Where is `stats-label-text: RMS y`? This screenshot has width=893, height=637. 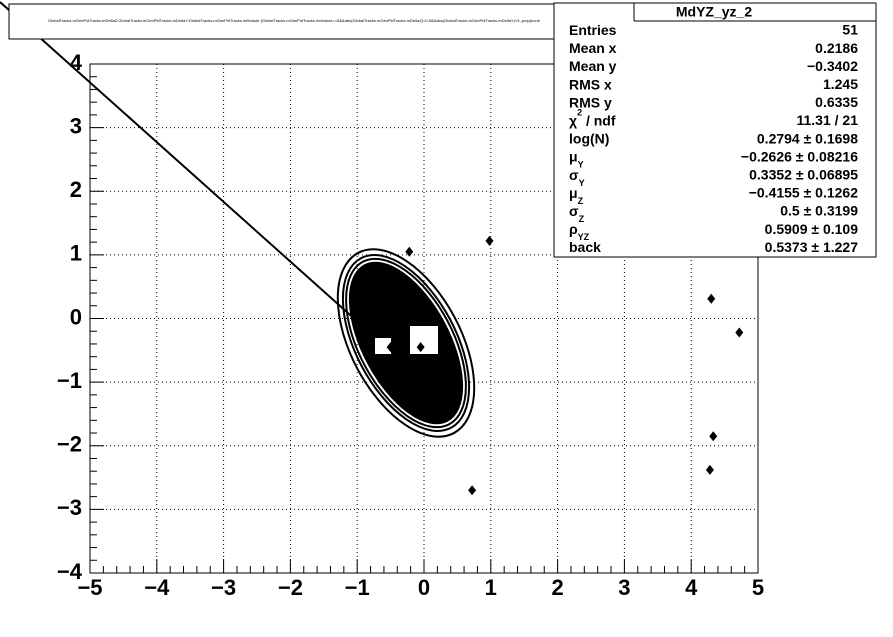
stats-label-text: RMS y is located at coordinates (590, 102).